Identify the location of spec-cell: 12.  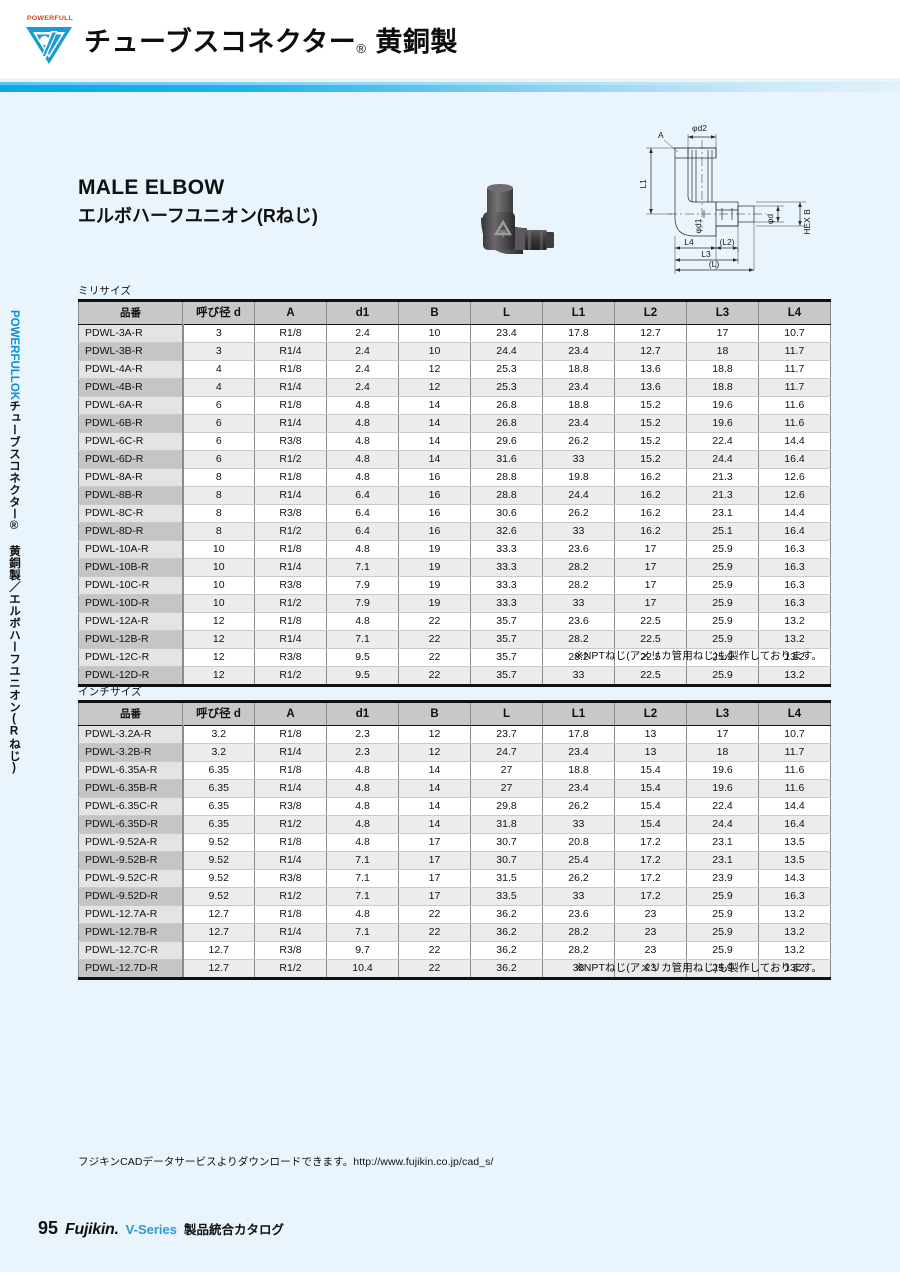
(434, 387).